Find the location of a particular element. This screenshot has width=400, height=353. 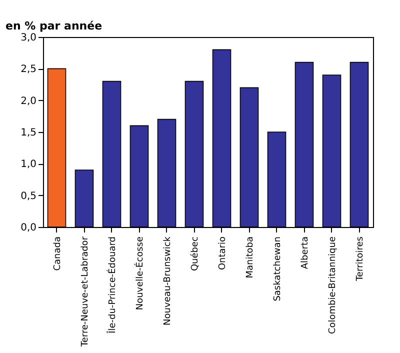

x-tick-label: Manitoba is located at coordinates (250, 257).